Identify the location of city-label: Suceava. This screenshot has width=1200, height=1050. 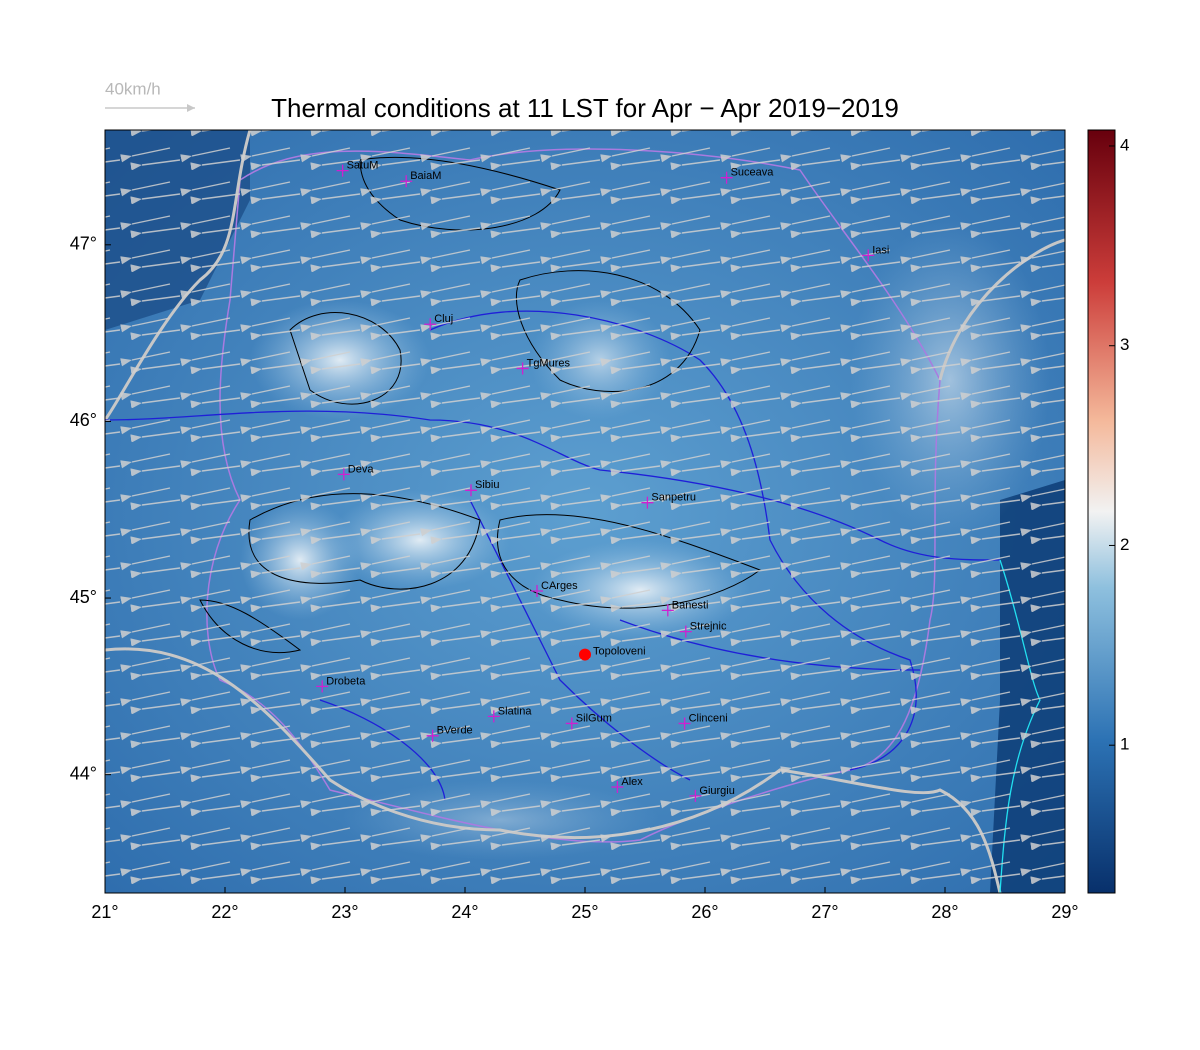
(753, 173).